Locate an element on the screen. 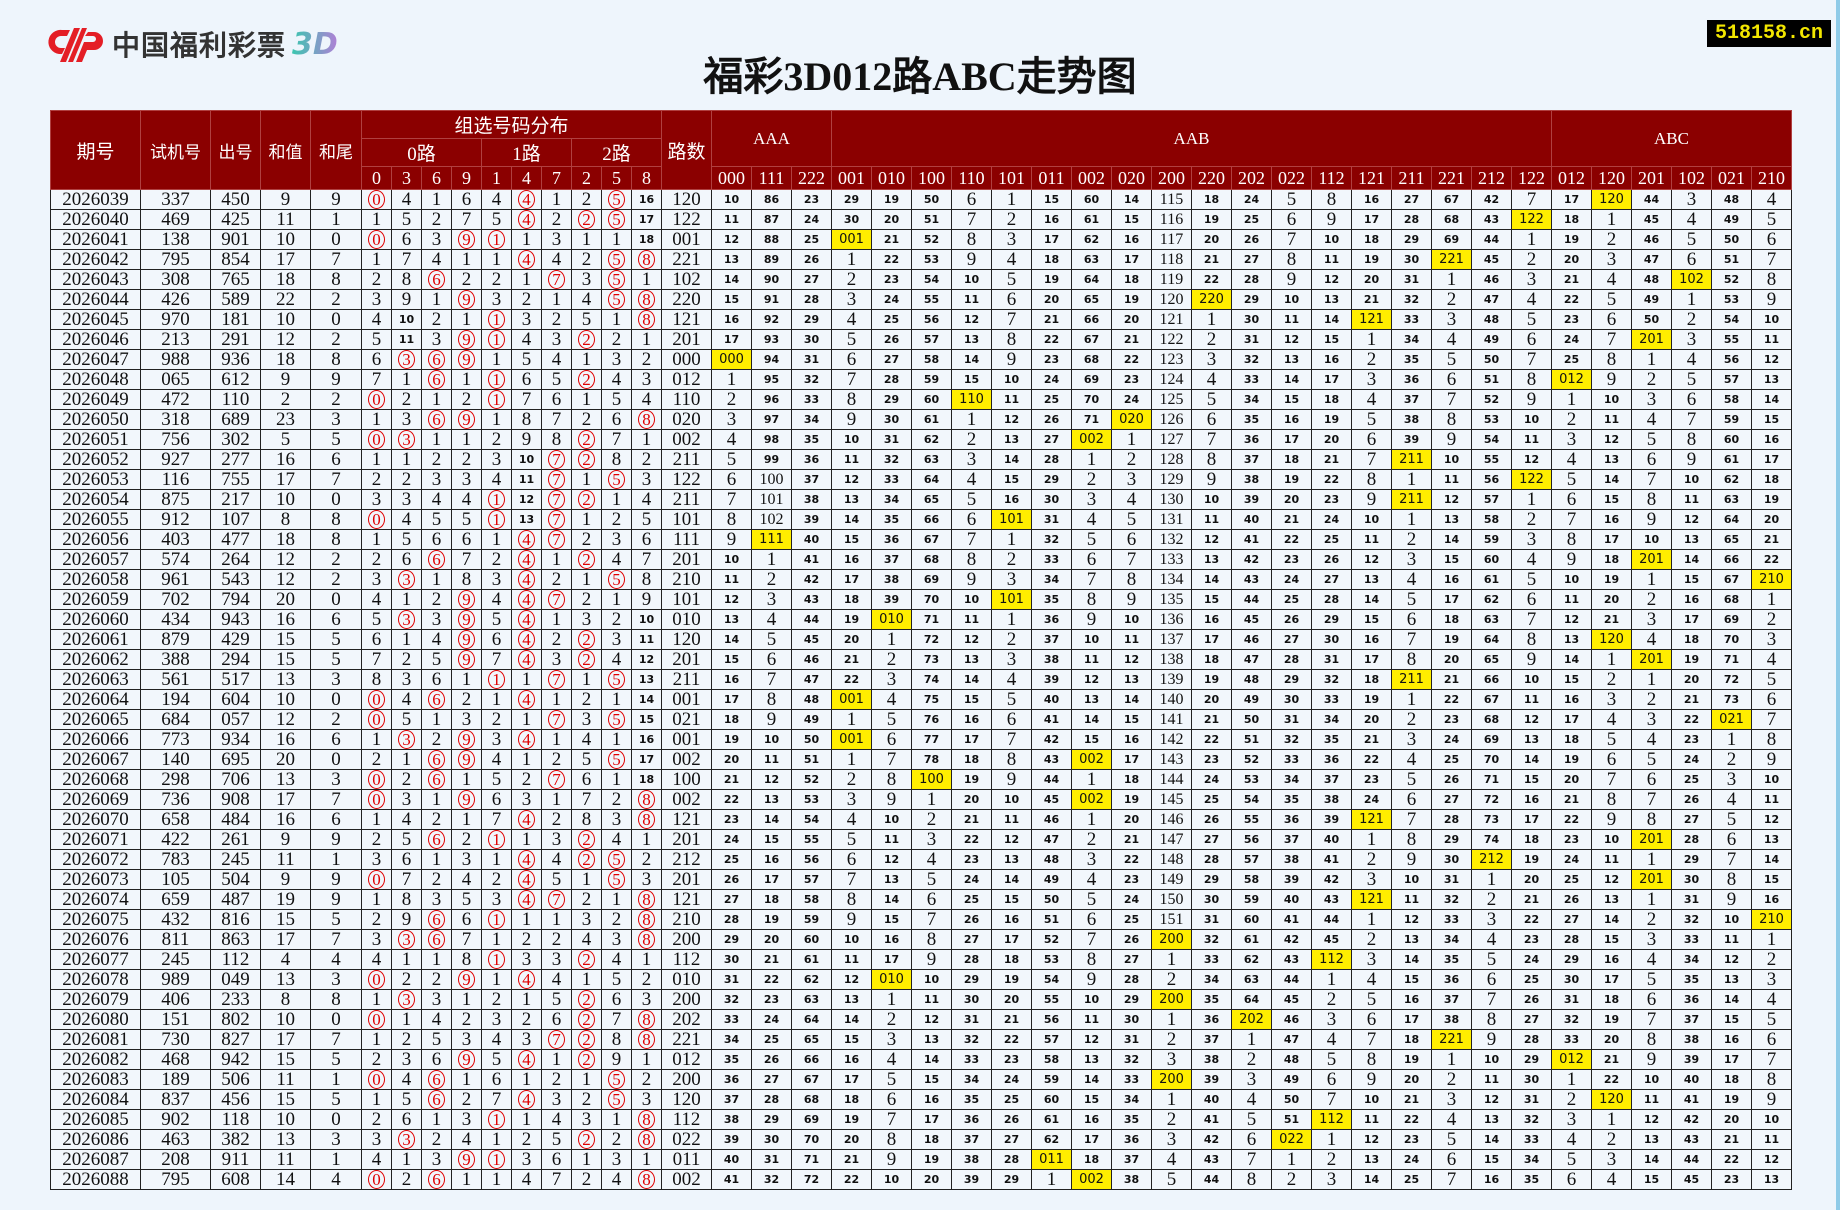  trend-miss-222: 66 is located at coordinates (811, 1059).